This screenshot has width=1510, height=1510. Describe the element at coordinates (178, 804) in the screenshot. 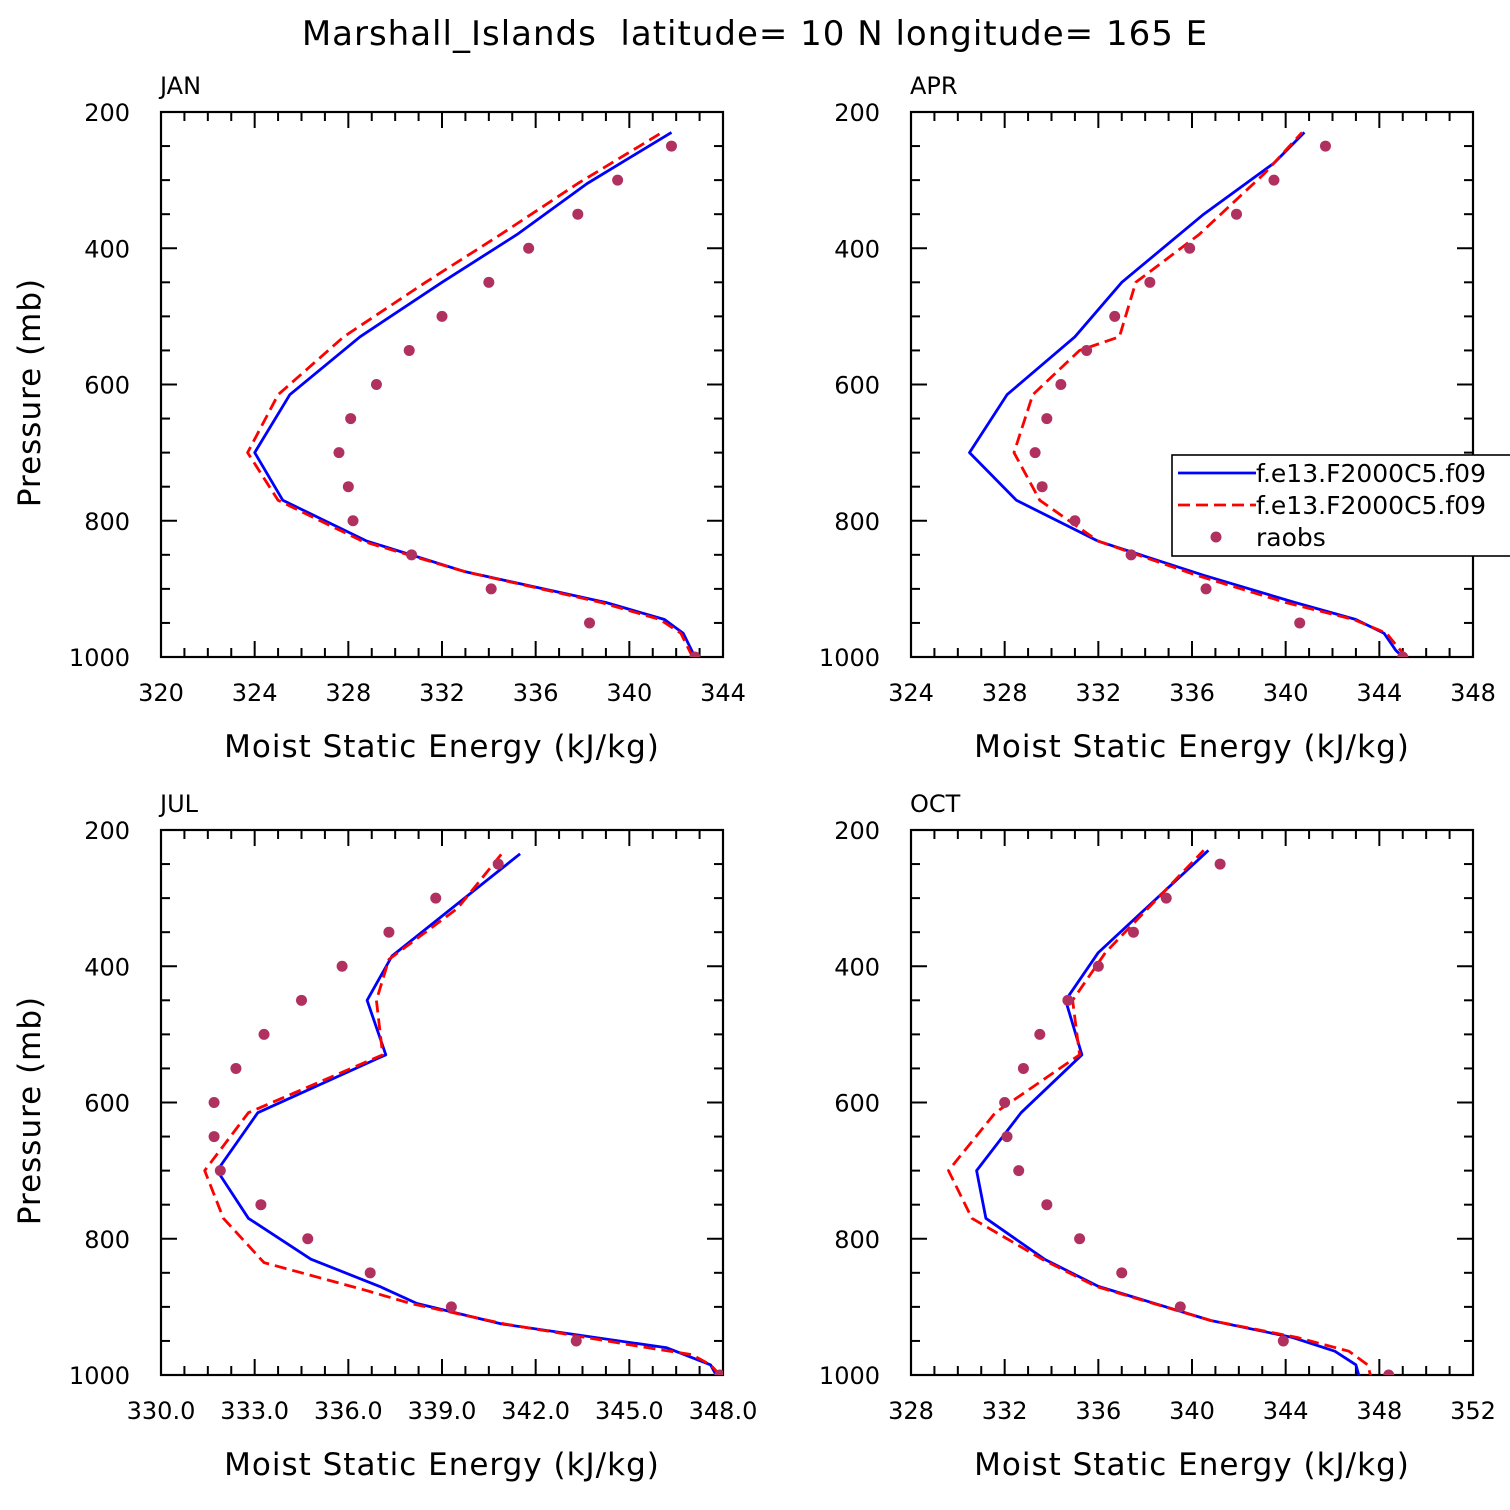

I see `panel-title: JUL` at that location.